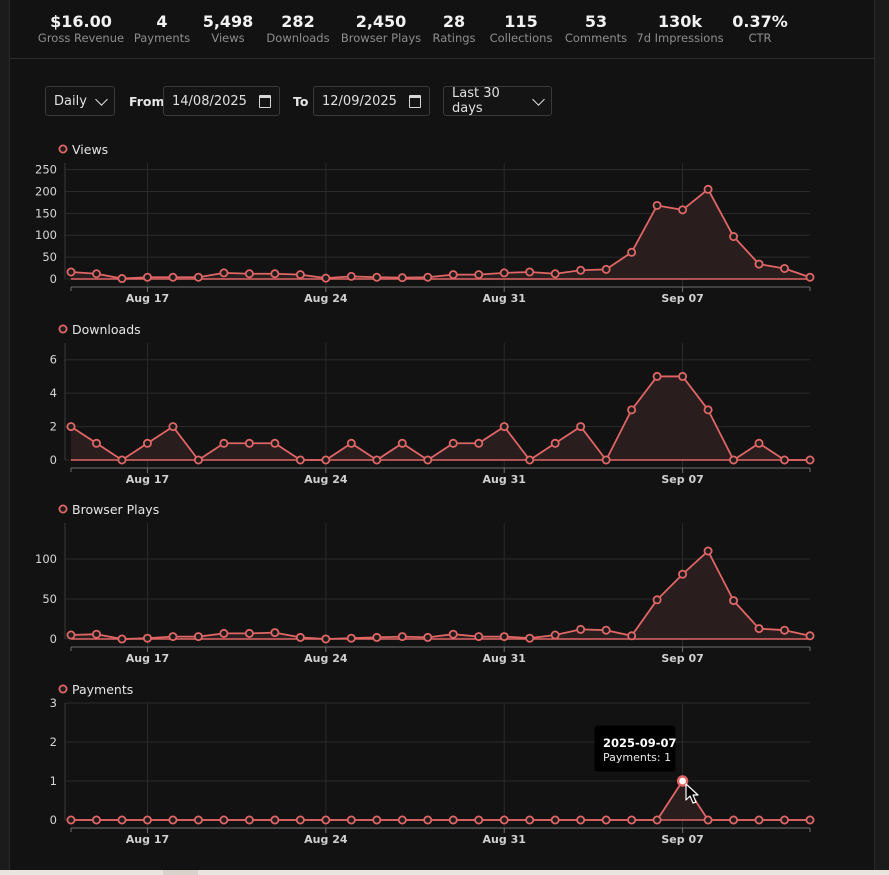 Image resolution: width=889 pixels, height=875 pixels. Describe the element at coordinates (497, 101) in the screenshot. I see `range-select: Last 30 days` at that location.